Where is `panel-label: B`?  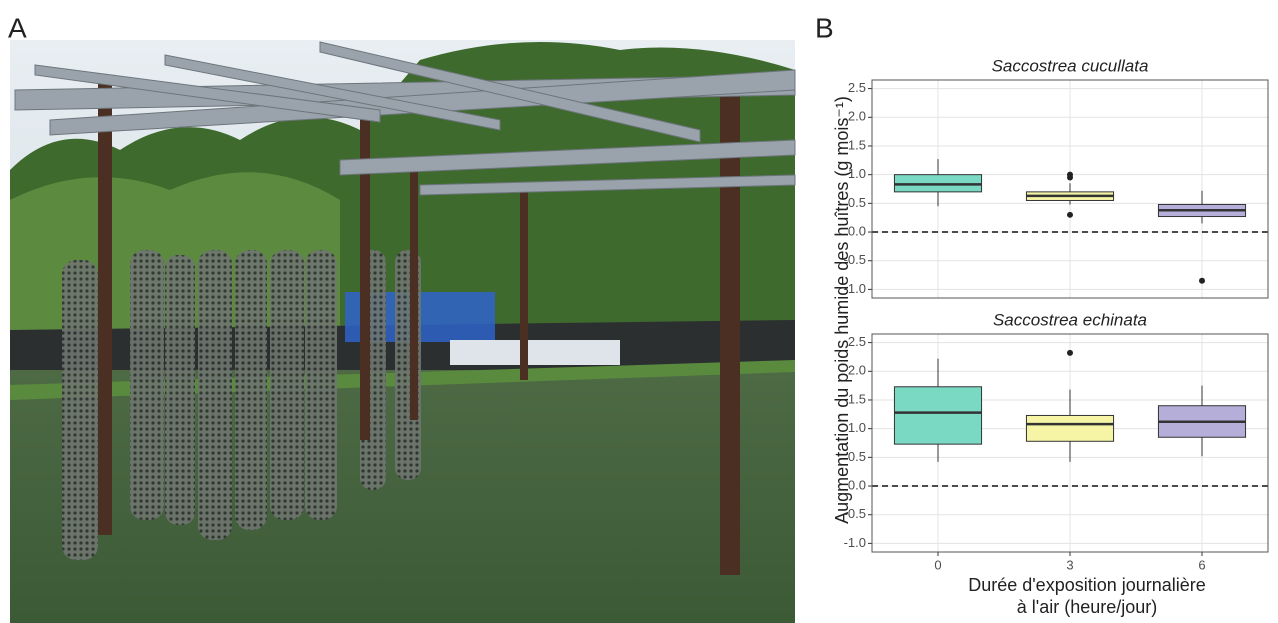 panel-label: B is located at coordinates (824, 27).